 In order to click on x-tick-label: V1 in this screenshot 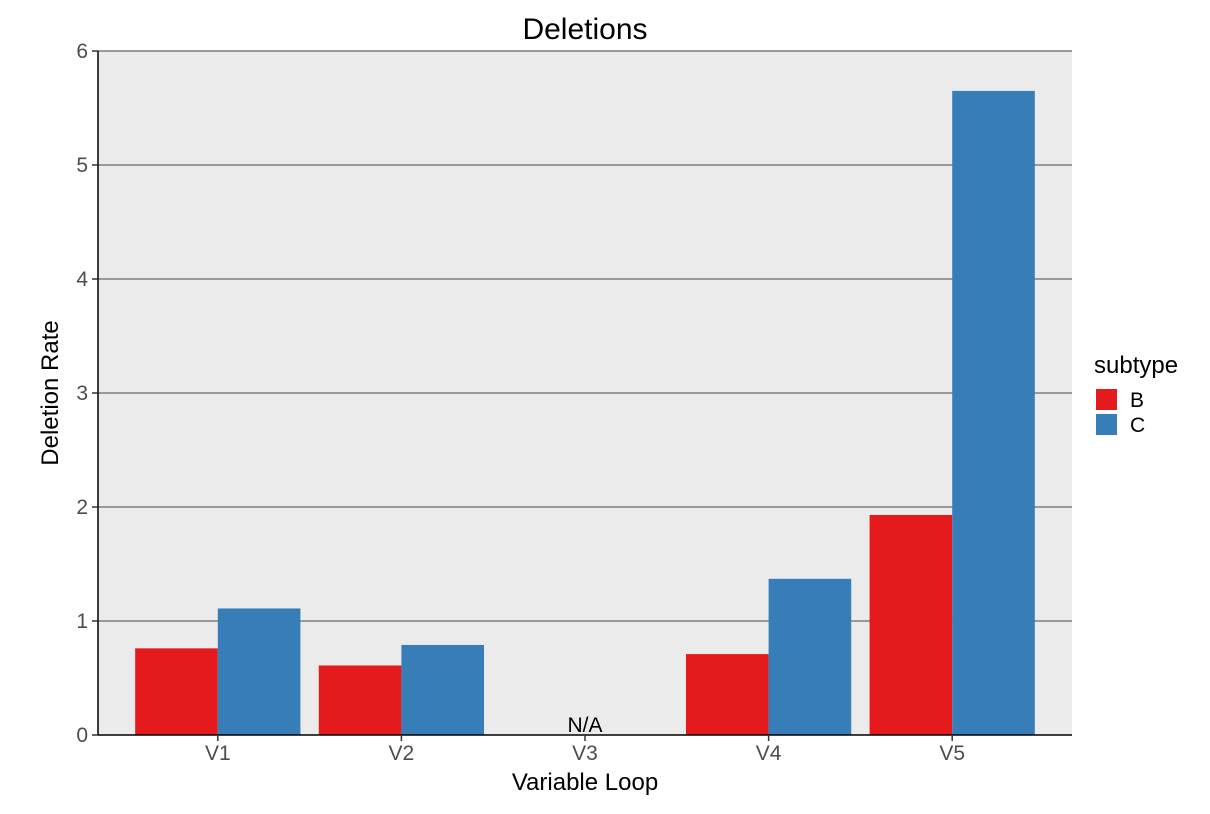, I will do `click(218, 753)`.